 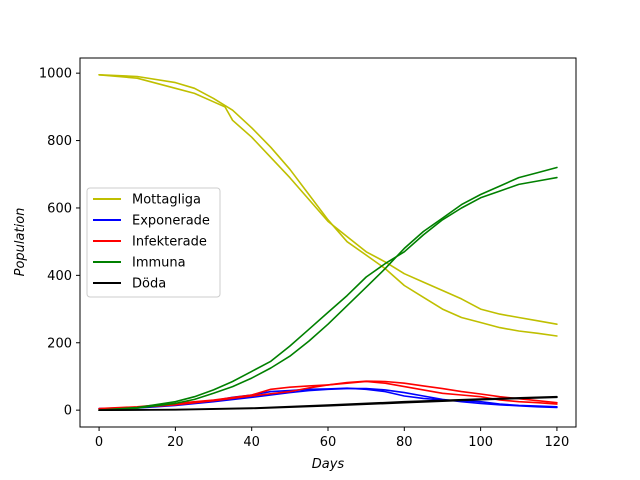 What do you see at coordinates (59, 243) in the screenshot?
I see `y-axis: 0 200 400 600 800 1000` at bounding box center [59, 243].